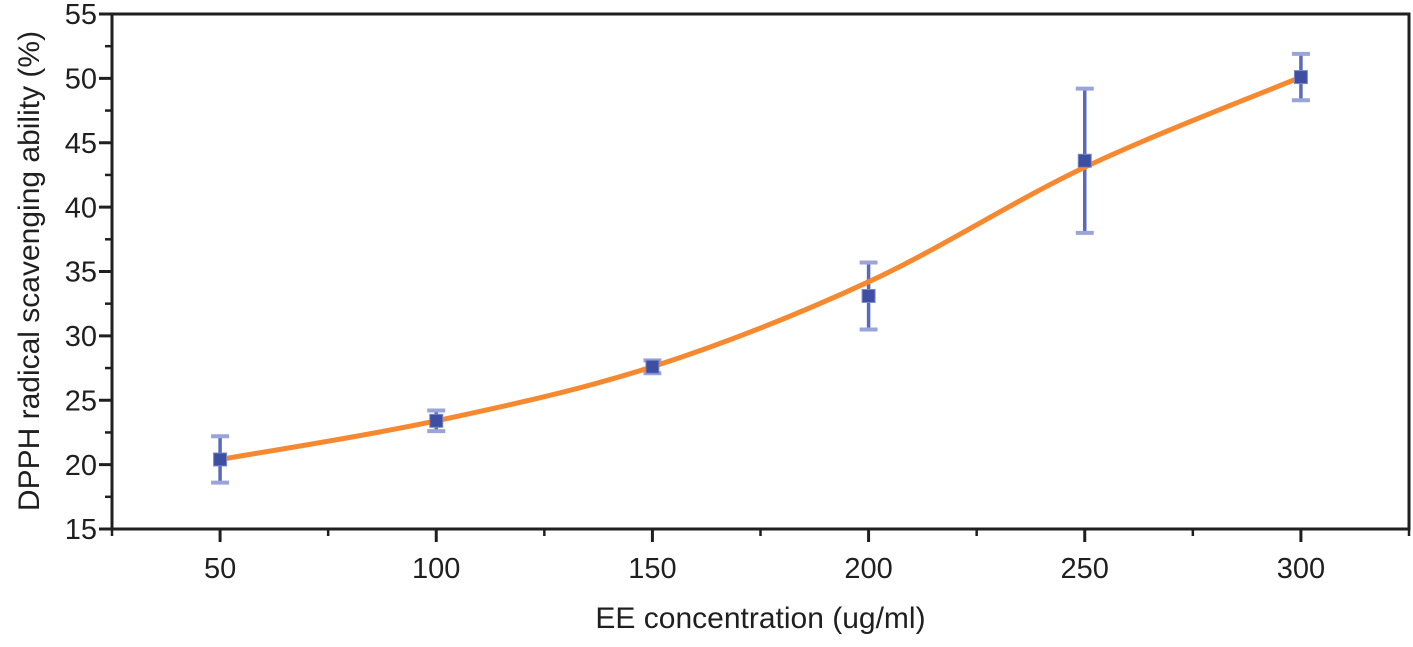 The width and height of the screenshot is (1413, 647). Describe the element at coordinates (760, 618) in the screenshot. I see `x-axis-title: EE concentration (ug/ml)` at that location.